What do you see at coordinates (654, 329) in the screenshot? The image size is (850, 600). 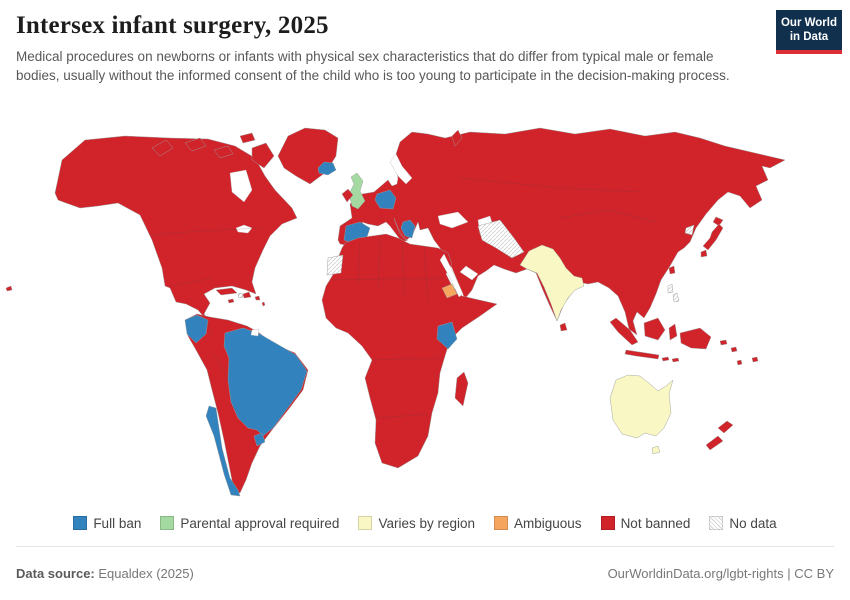 I see `island-borneo` at bounding box center [654, 329].